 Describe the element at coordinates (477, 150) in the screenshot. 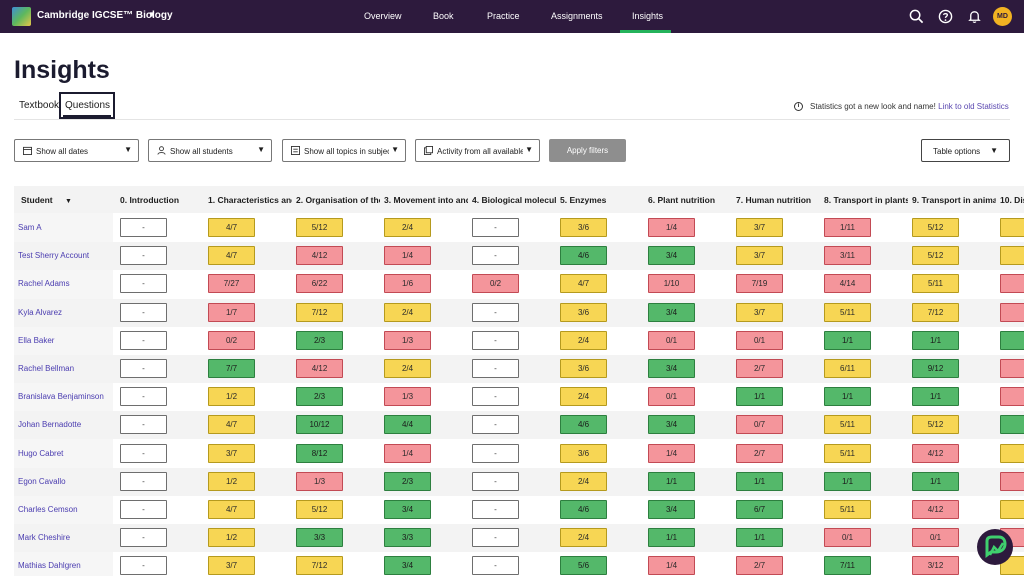

I see `activity-filter: Activity from all available ▼` at that location.